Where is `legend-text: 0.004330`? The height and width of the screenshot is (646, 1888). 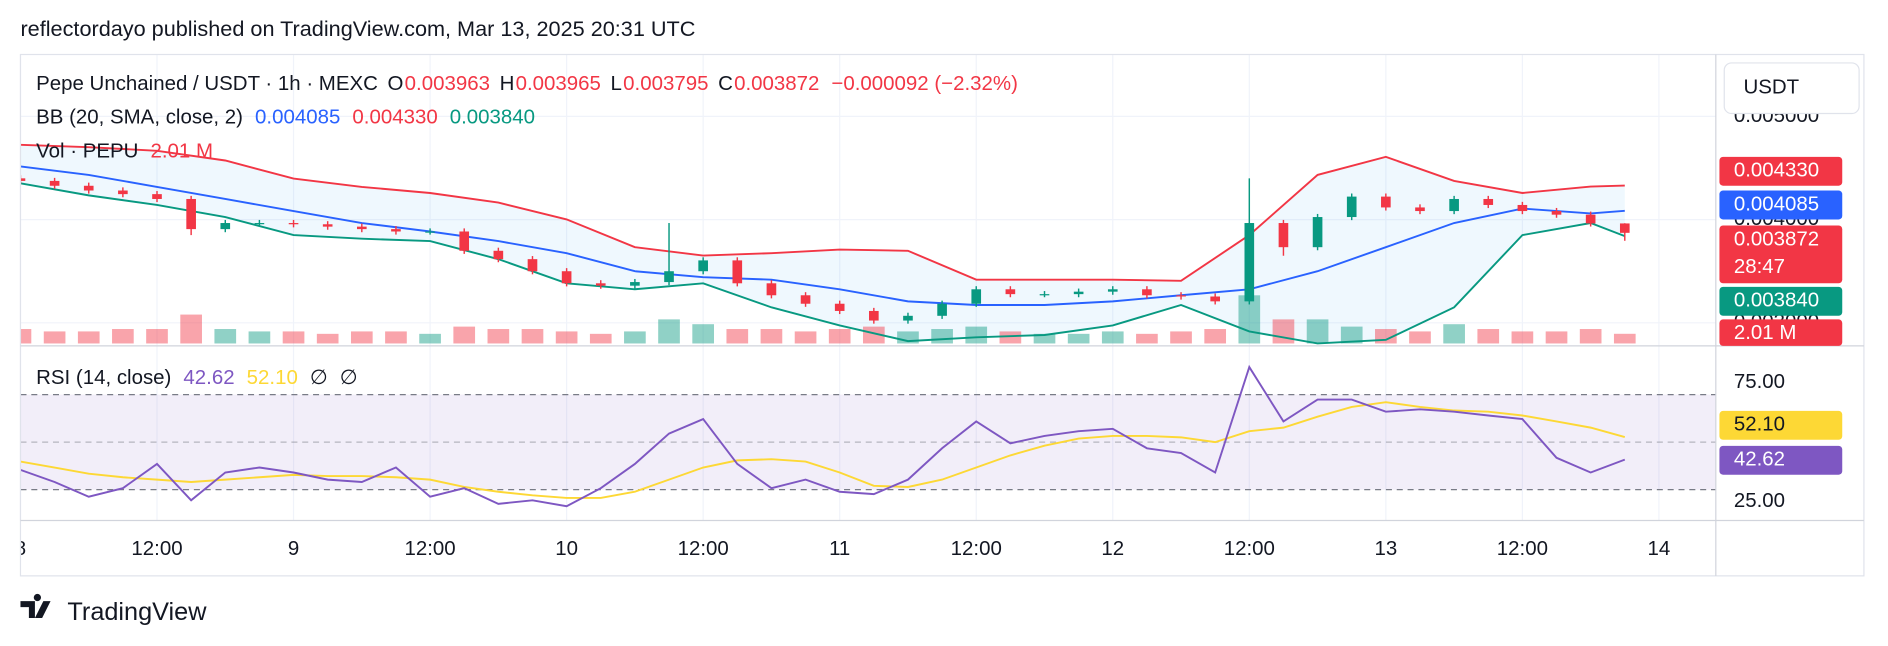 legend-text: 0.004330 is located at coordinates (394, 117).